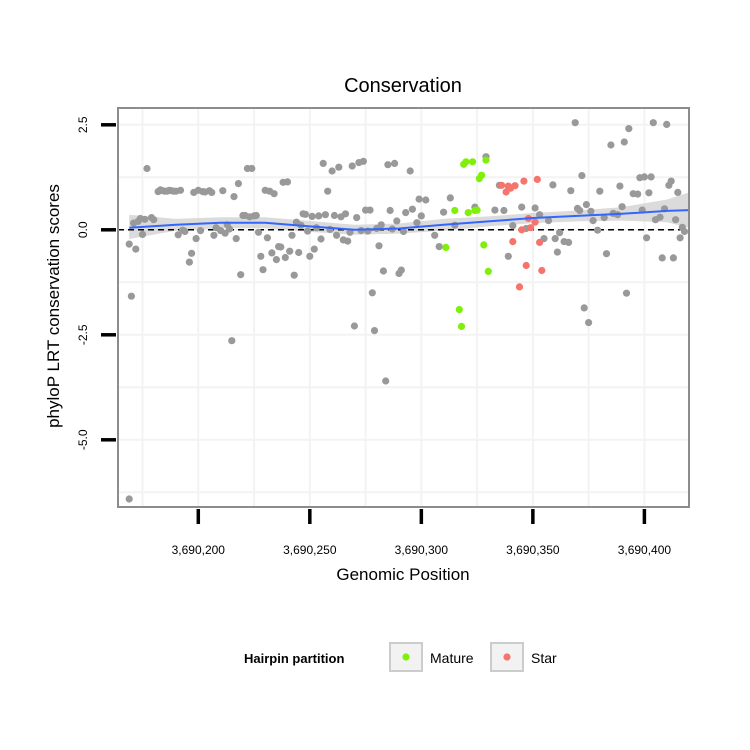 This screenshot has width=750, height=750. What do you see at coordinates (507, 657) in the screenshot?
I see `legend-marker-star` at bounding box center [507, 657].